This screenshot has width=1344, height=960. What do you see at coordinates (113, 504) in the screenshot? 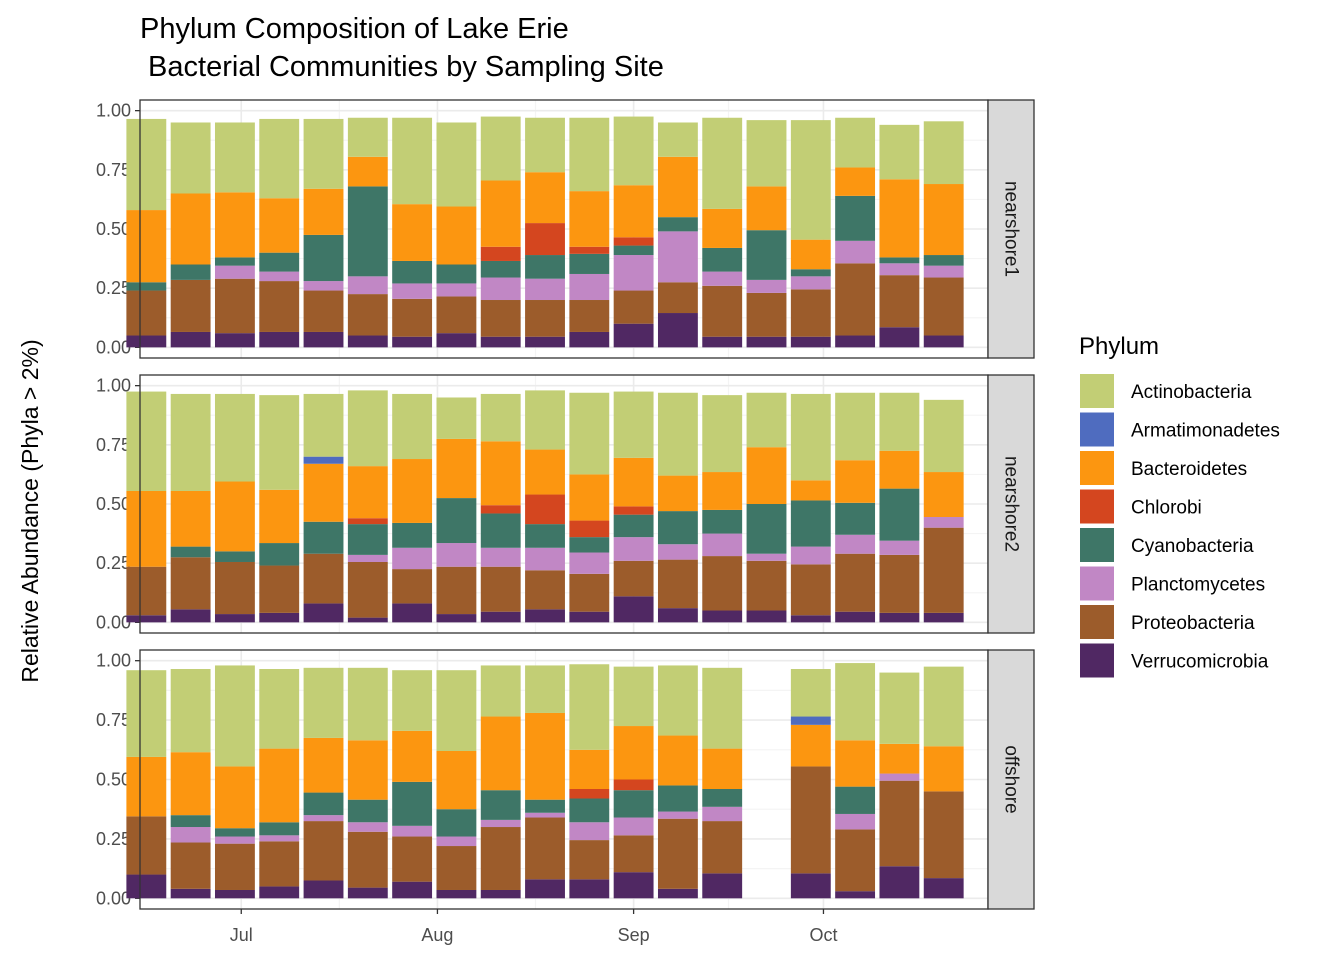
I see `y-tick-label: 0.50` at bounding box center [113, 504].